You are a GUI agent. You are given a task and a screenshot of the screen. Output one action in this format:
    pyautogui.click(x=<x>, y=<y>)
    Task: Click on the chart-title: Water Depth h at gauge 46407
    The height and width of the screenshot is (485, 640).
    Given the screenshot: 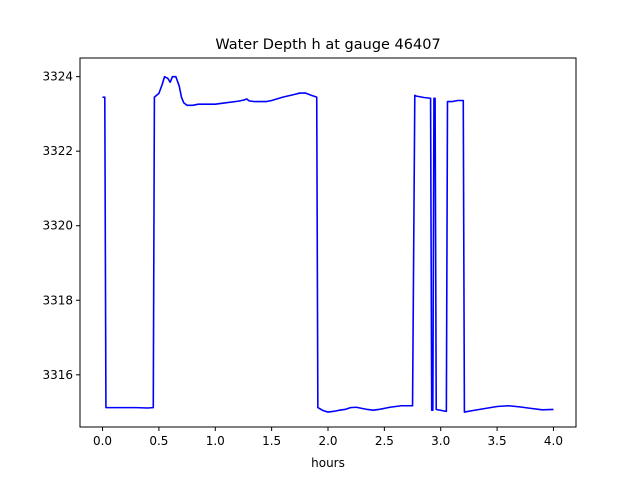 What is the action you would take?
    pyautogui.click(x=327, y=45)
    